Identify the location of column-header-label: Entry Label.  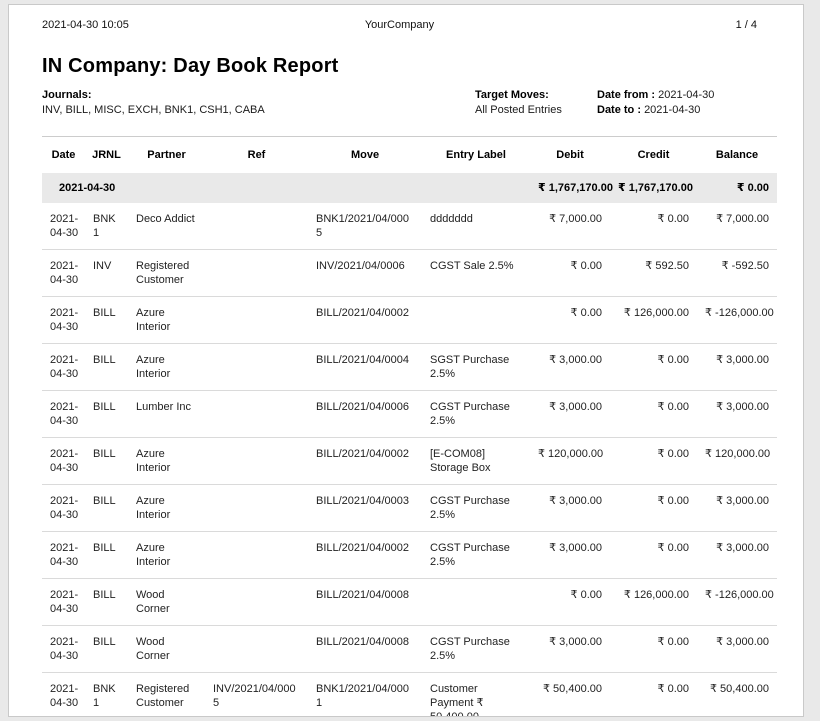
(476, 155).